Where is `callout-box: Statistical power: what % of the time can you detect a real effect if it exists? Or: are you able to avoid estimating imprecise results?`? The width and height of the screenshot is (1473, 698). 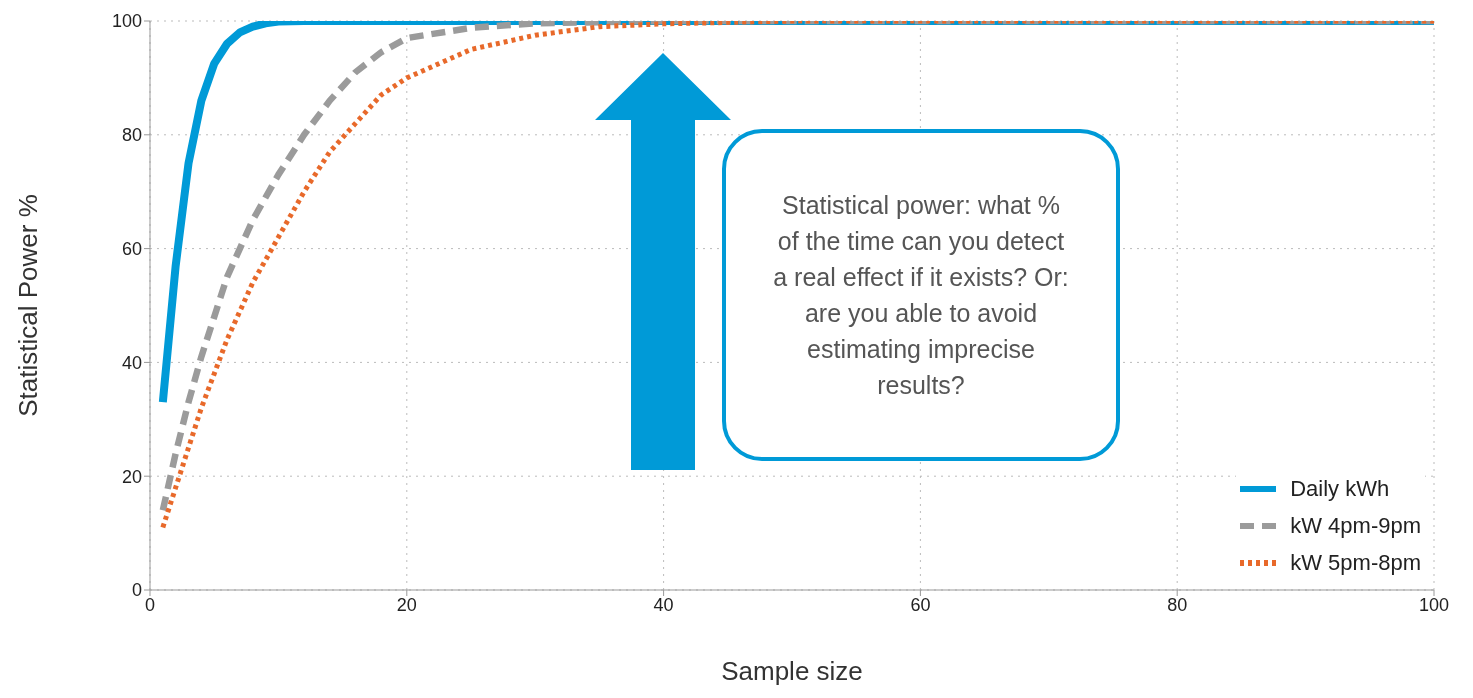
callout-box: Statistical power: what % of the time can you detect a real effect if it exists? Or: are you able to avoid estimating imprecise results? is located at coordinates (921, 295).